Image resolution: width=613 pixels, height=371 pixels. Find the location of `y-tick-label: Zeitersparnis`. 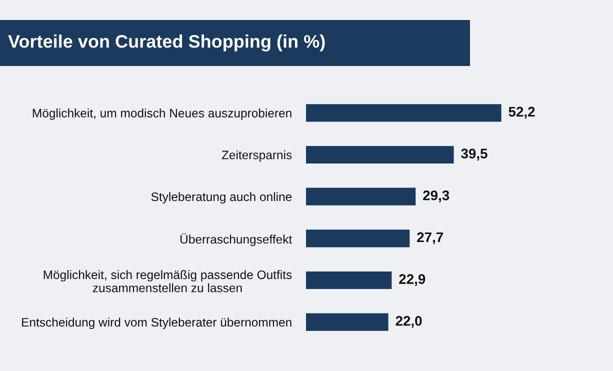

y-tick-label: Zeitersparnis is located at coordinates (257, 156).